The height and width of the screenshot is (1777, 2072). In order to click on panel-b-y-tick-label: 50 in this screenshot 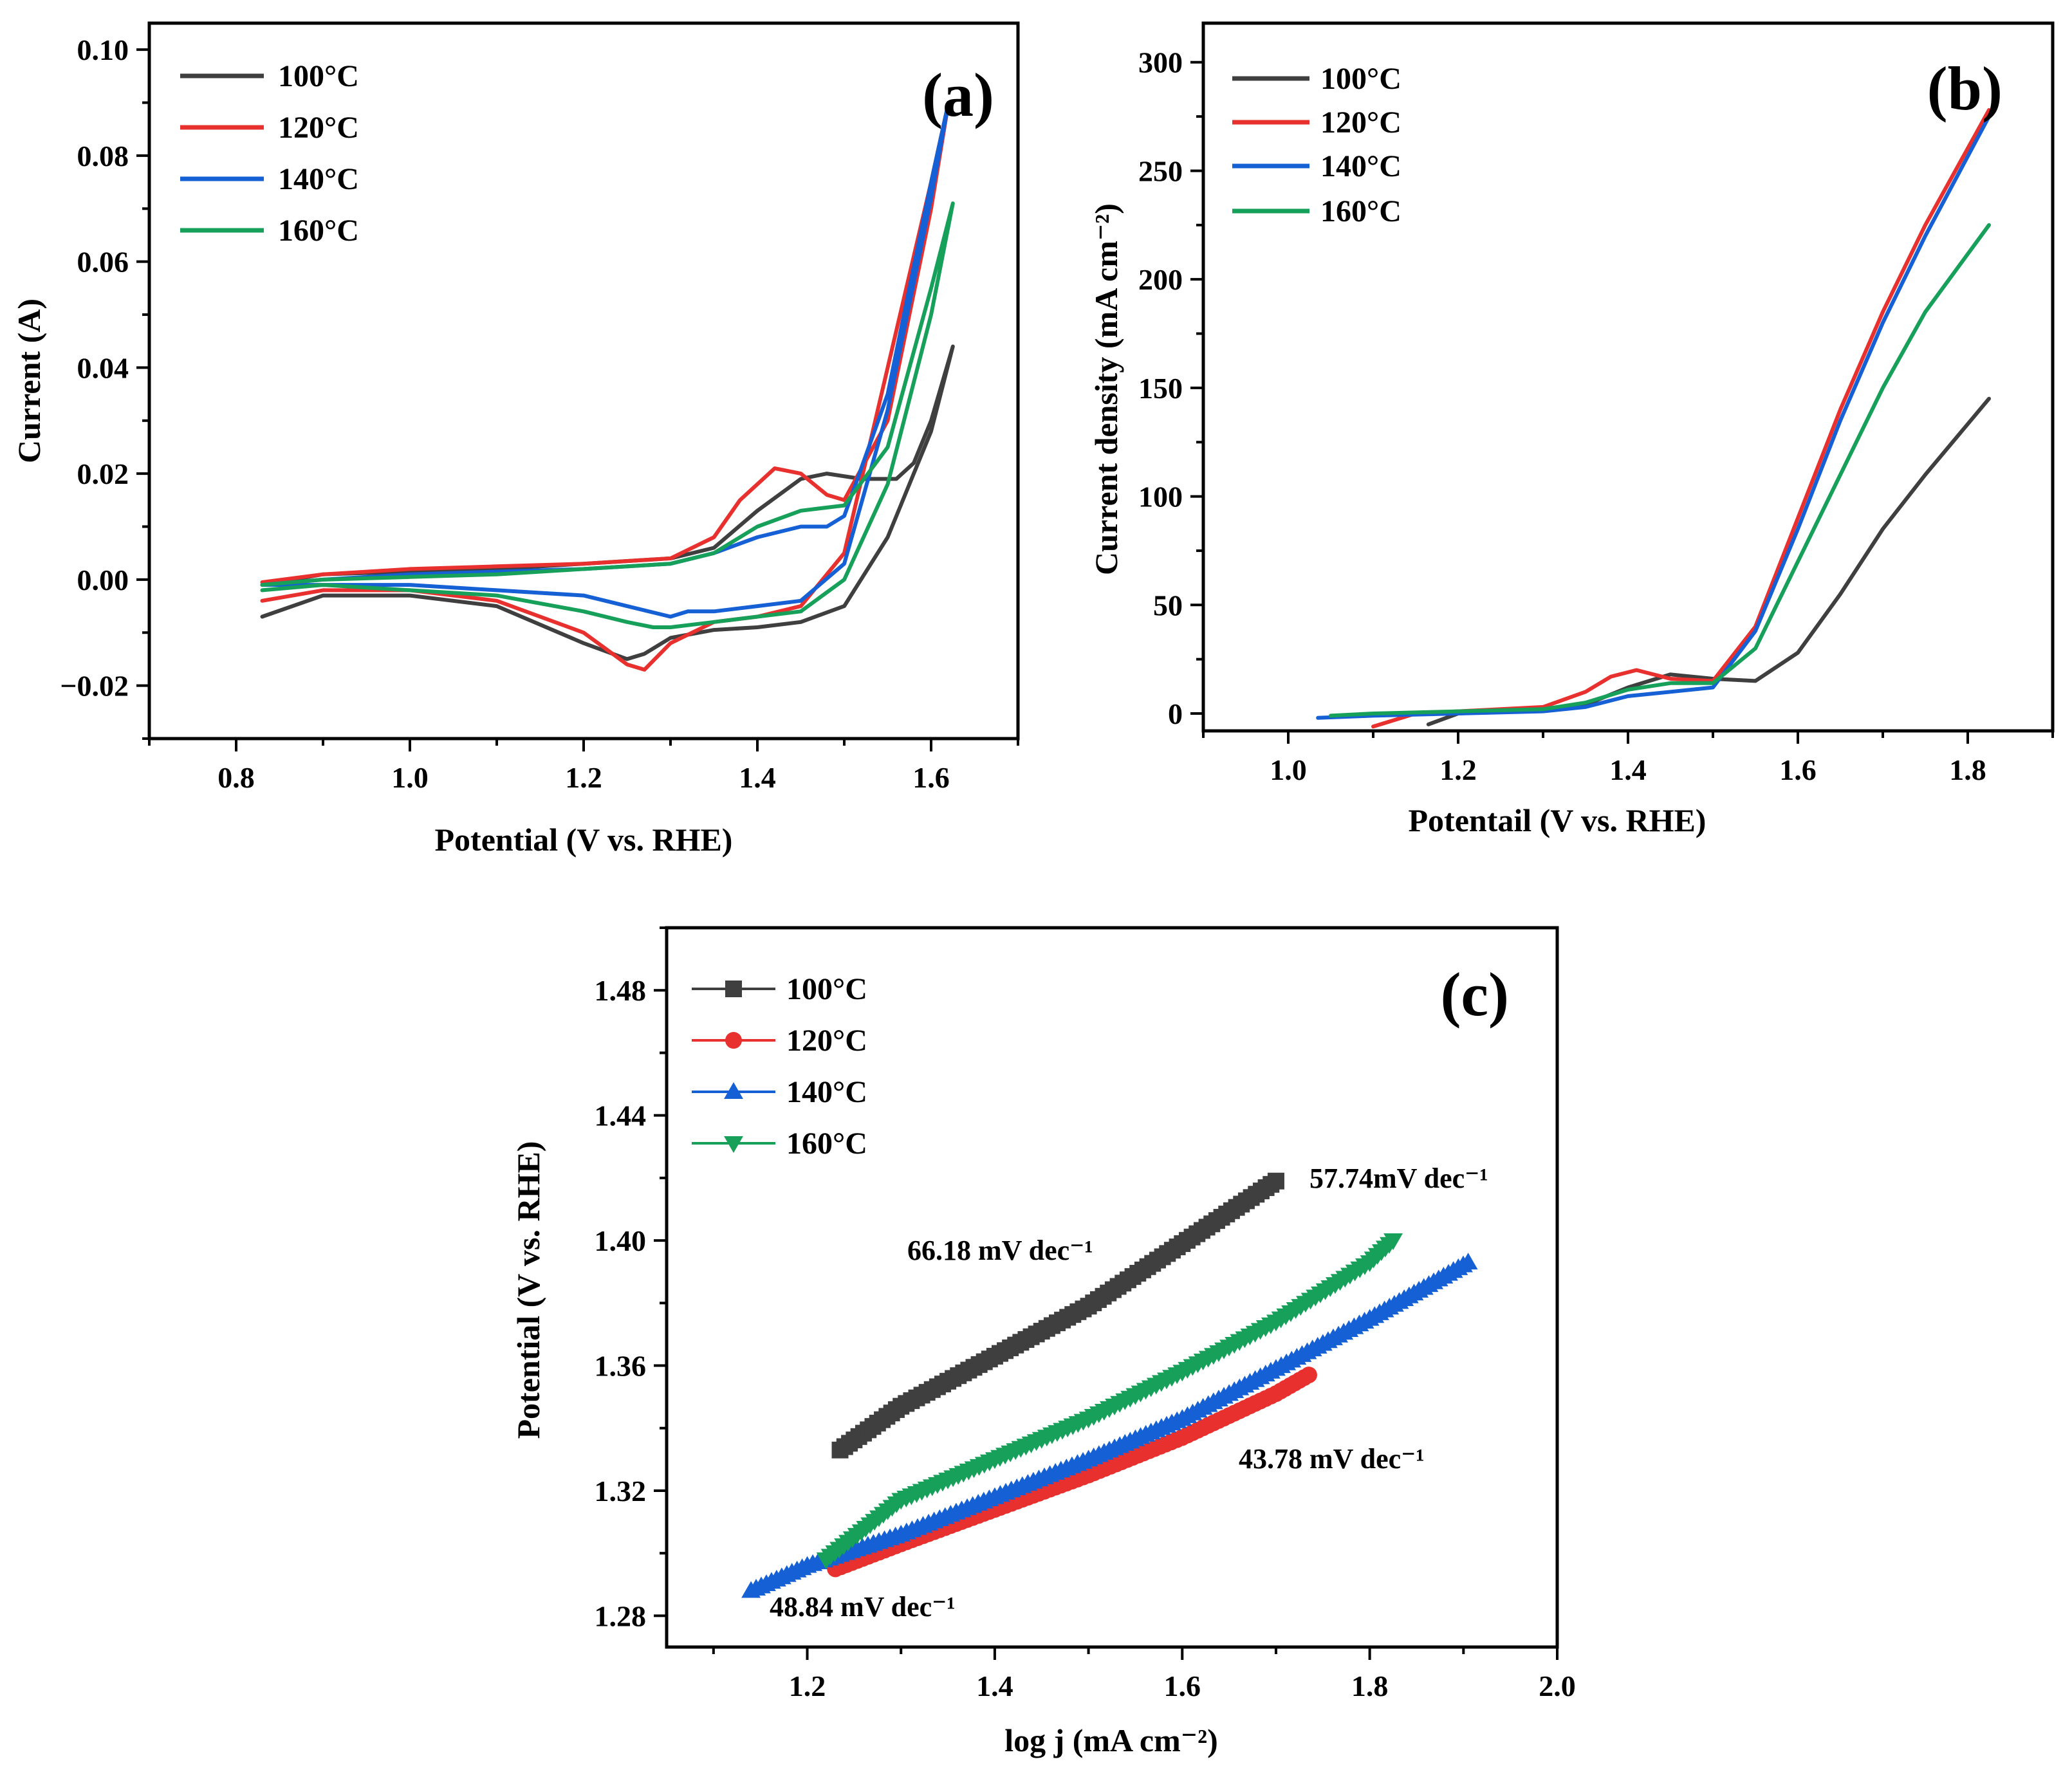, I will do `click(1168, 605)`.